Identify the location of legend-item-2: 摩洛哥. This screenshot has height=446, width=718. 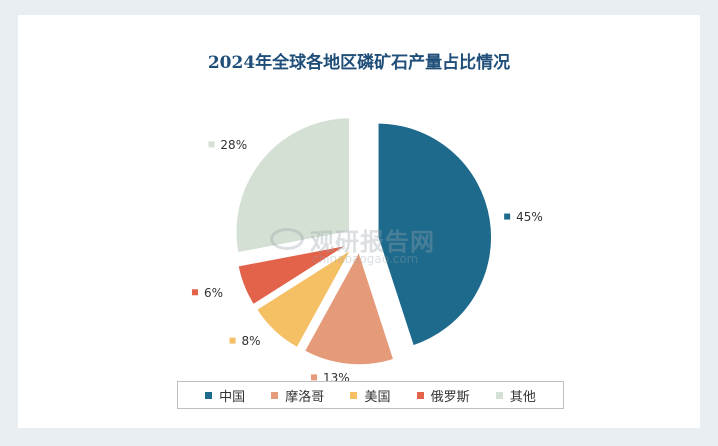
(297, 395).